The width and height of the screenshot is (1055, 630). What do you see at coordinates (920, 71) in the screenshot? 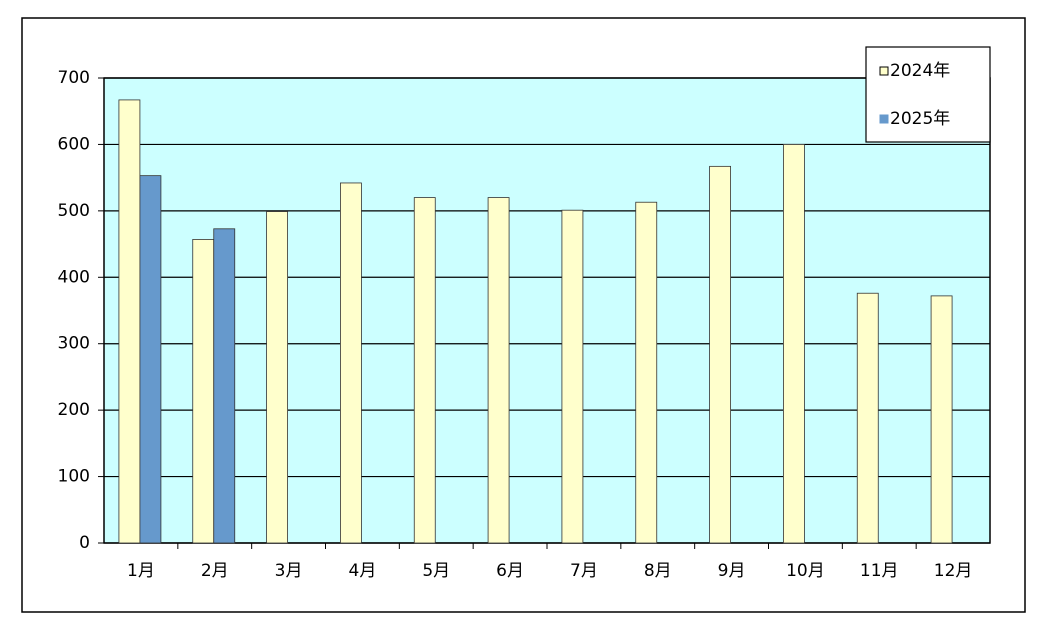
I see `legend-label: 2024年` at bounding box center [920, 71].